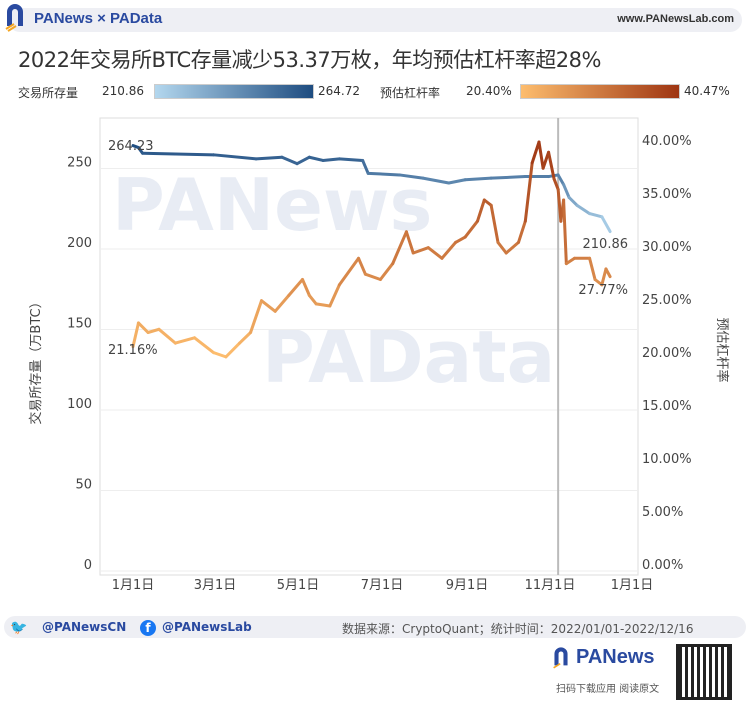 This screenshot has height=707, width=750. What do you see at coordinates (234, 91) in the screenshot?
I see `legend-reserve-gradient` at bounding box center [234, 91].